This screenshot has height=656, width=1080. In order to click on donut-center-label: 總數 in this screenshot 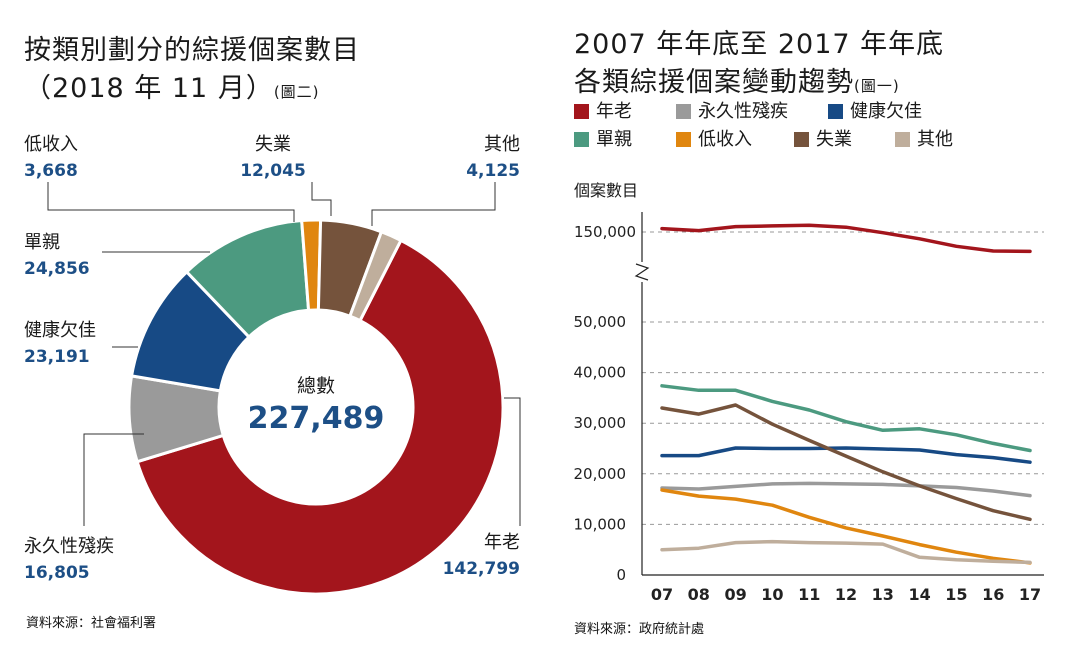, I will do `click(316, 386)`.